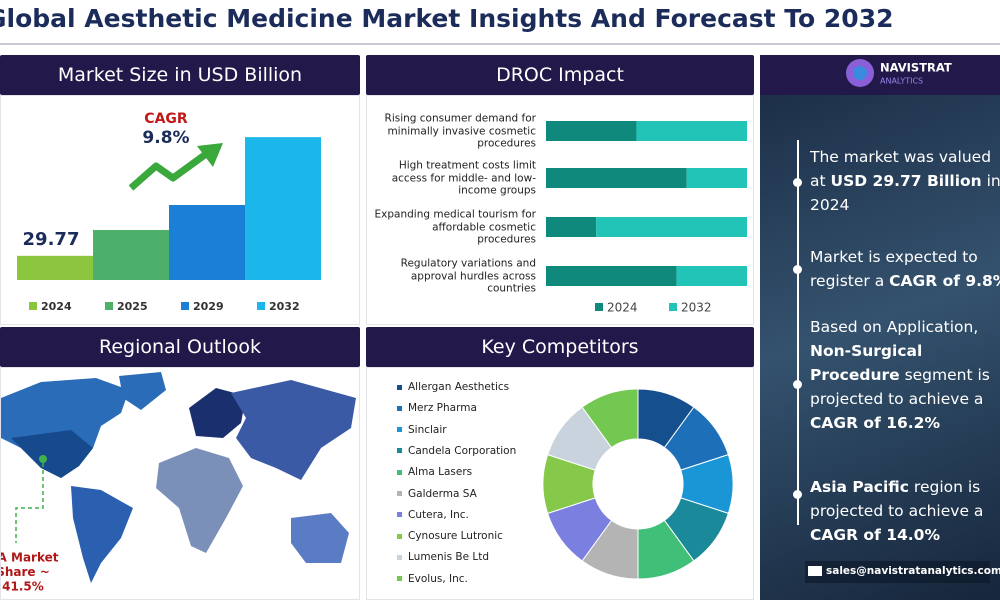  Describe the element at coordinates (166, 119) in the screenshot. I see `annotation: CAGR` at that location.